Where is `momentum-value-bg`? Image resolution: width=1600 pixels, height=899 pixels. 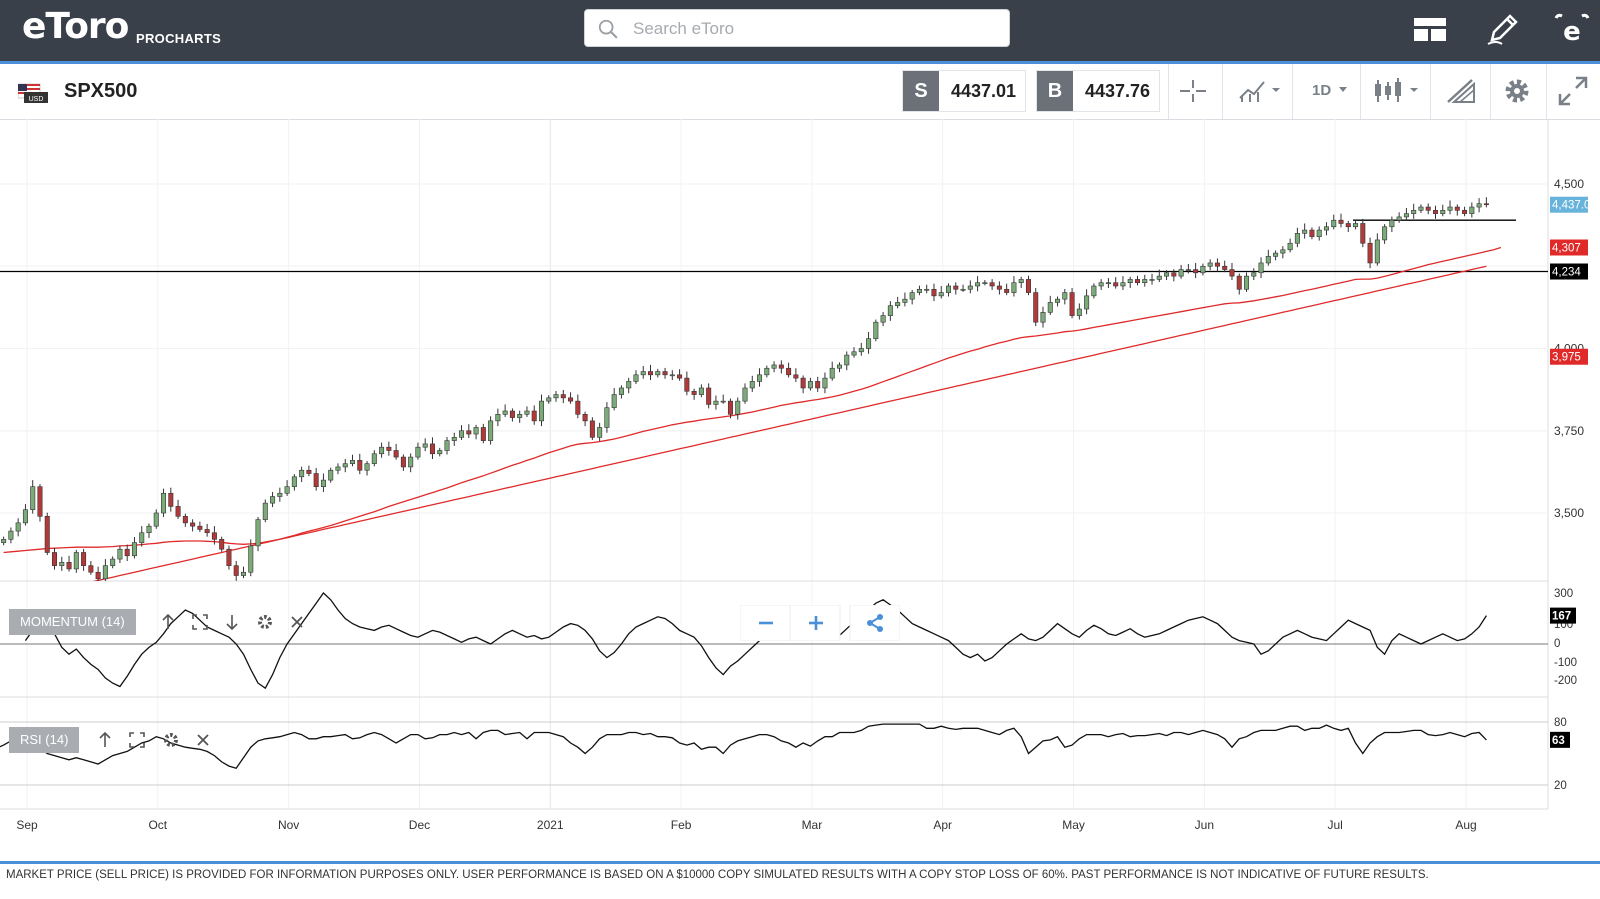
momentum-value-bg is located at coordinates (1563, 615).